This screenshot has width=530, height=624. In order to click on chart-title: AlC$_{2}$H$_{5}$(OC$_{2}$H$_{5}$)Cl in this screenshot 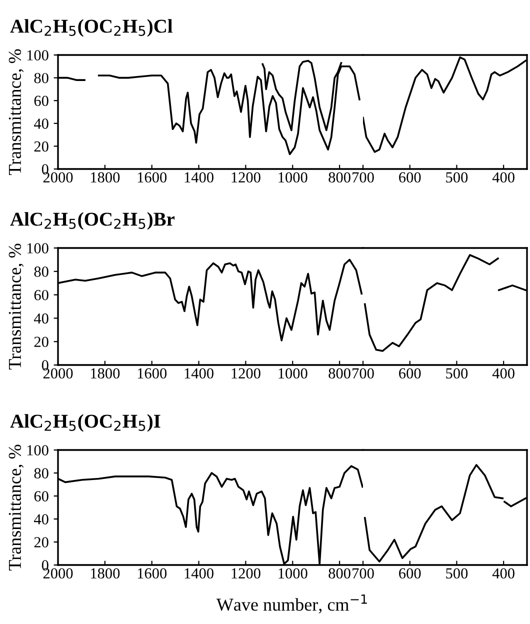, I will do `click(91, 28)`.